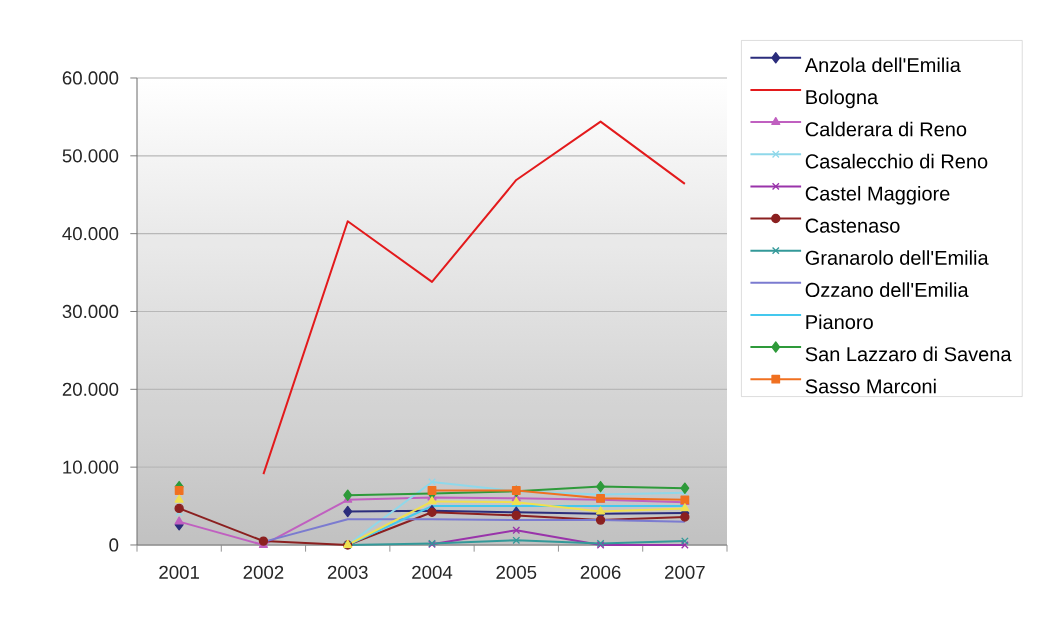 The width and height of the screenshot is (1064, 620). I want to click on x-tick-label: 2006, so click(600, 572).